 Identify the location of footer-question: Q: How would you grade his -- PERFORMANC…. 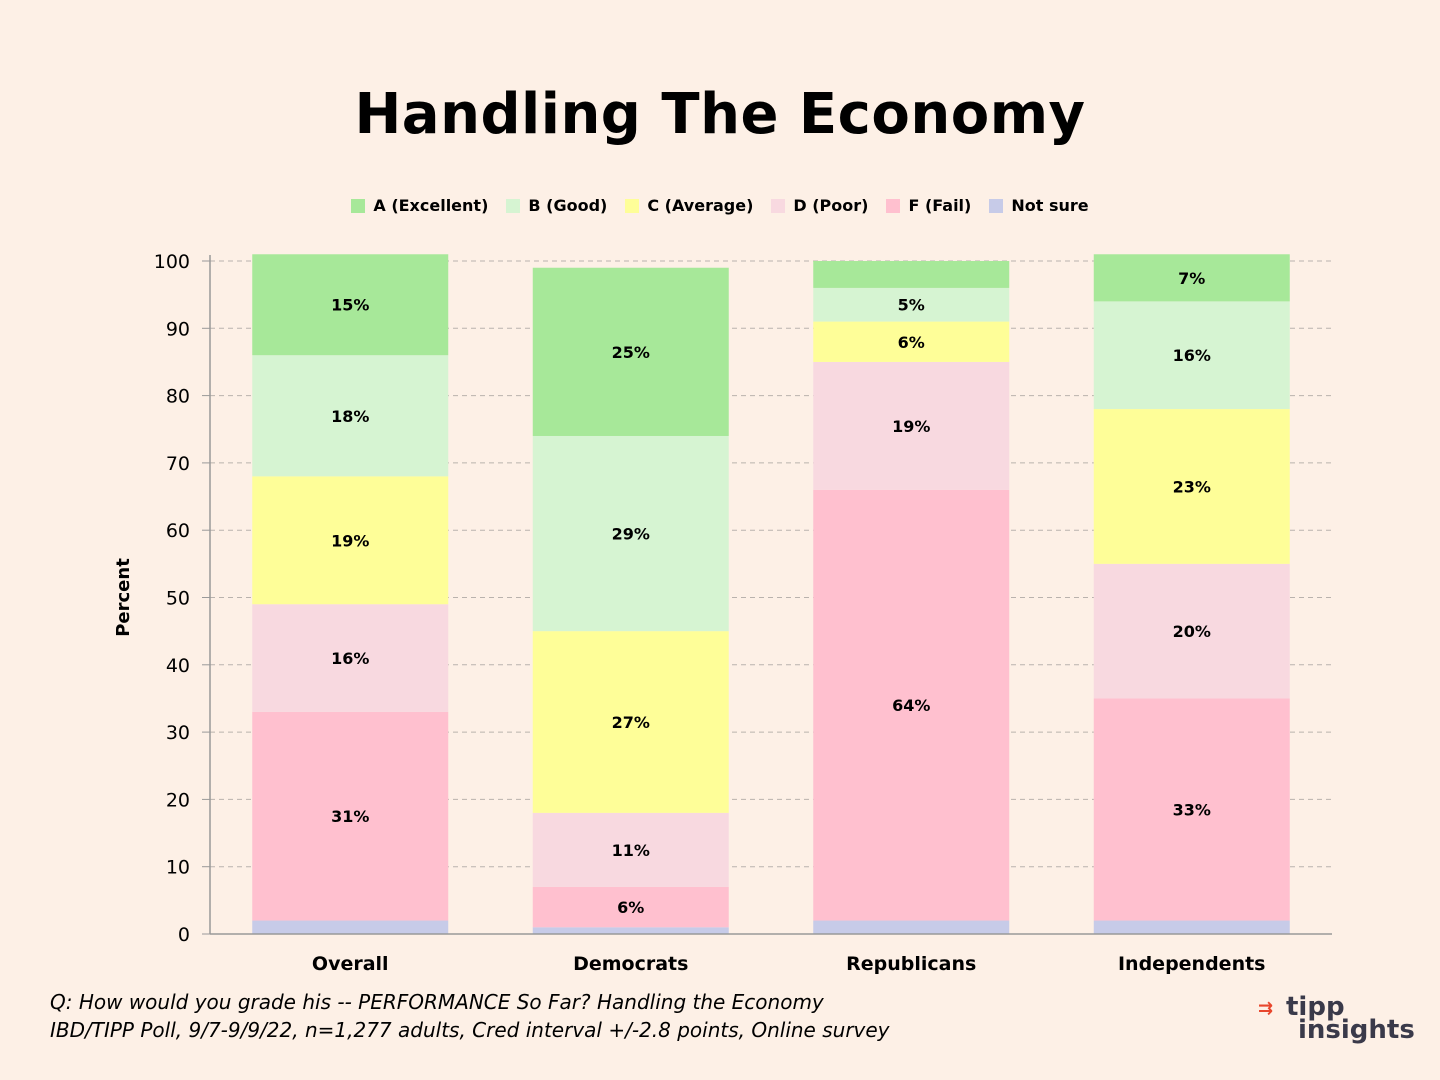
(437, 1002).